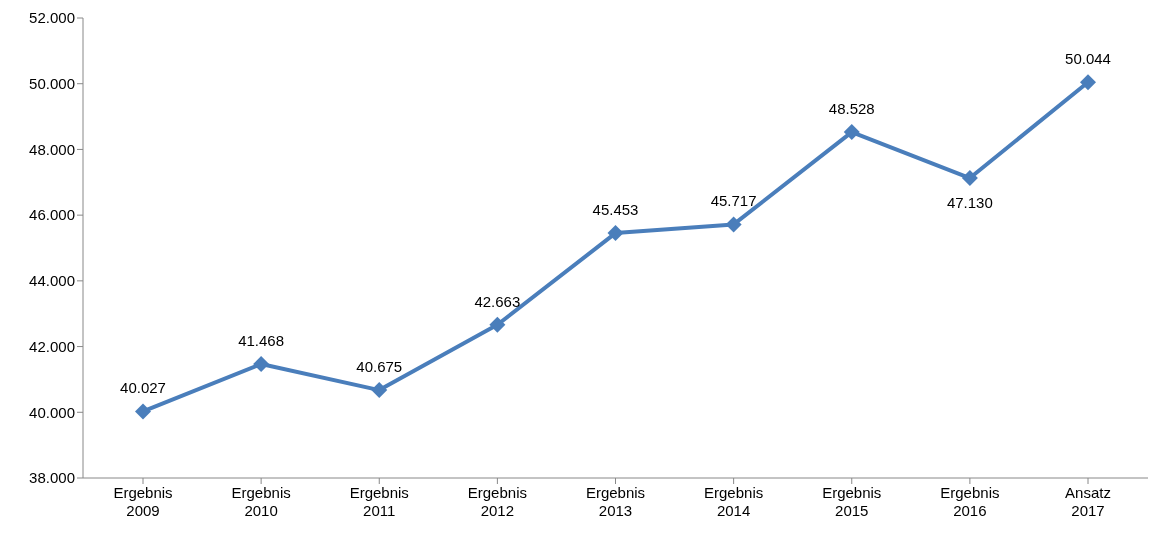 The width and height of the screenshot is (1167, 545). What do you see at coordinates (1088, 501) in the screenshot?
I see `x-tick-label: Ansatz 2017` at bounding box center [1088, 501].